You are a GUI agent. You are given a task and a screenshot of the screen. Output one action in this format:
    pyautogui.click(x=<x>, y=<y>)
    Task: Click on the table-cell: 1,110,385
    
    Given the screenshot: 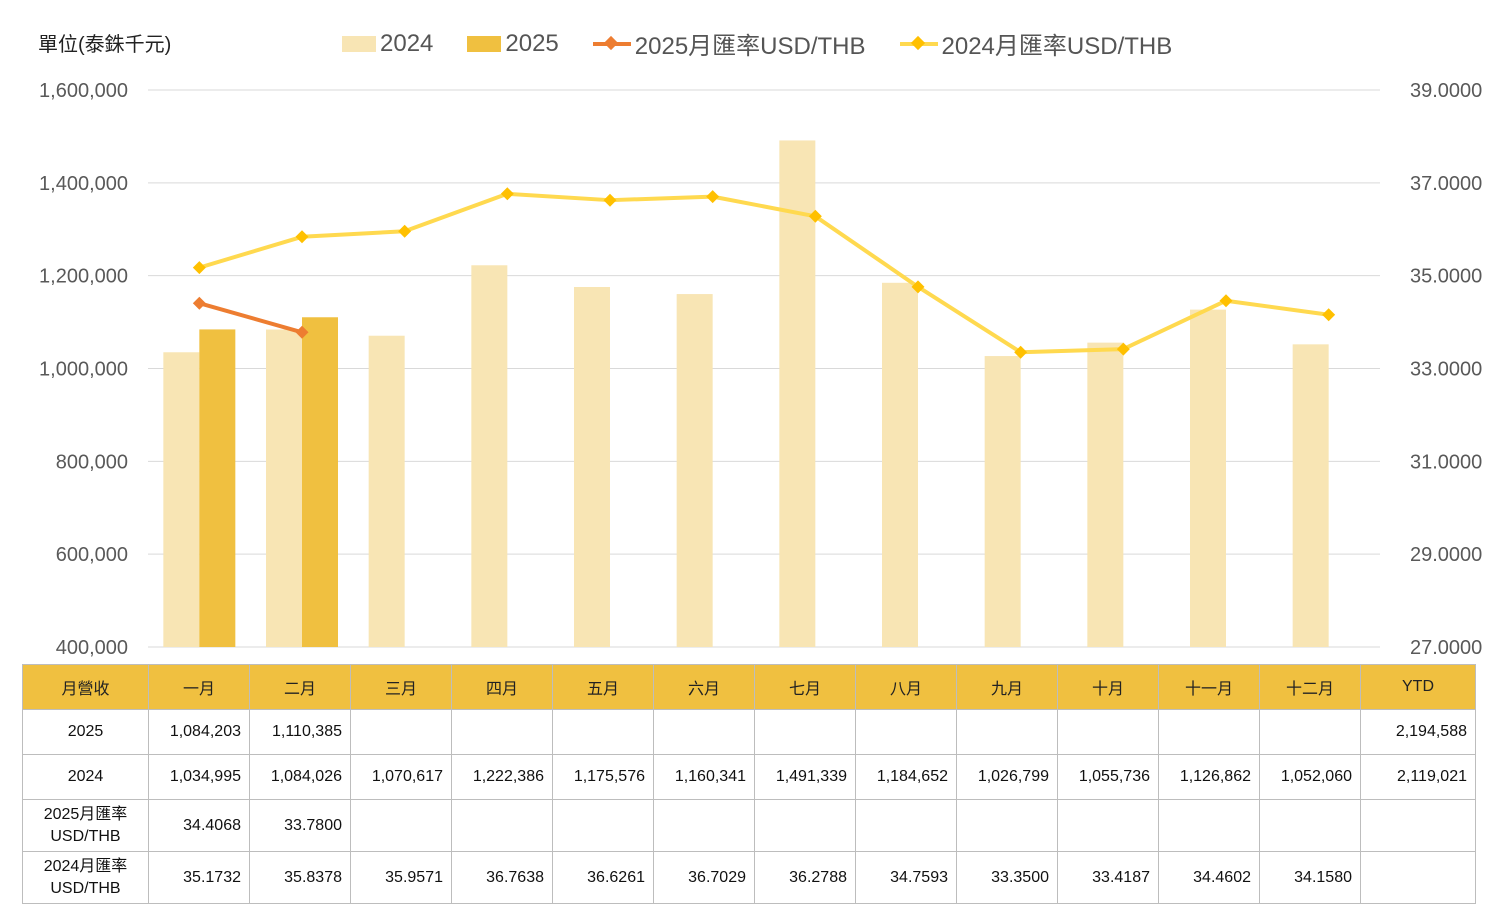 What is the action you would take?
    pyautogui.click(x=300, y=732)
    